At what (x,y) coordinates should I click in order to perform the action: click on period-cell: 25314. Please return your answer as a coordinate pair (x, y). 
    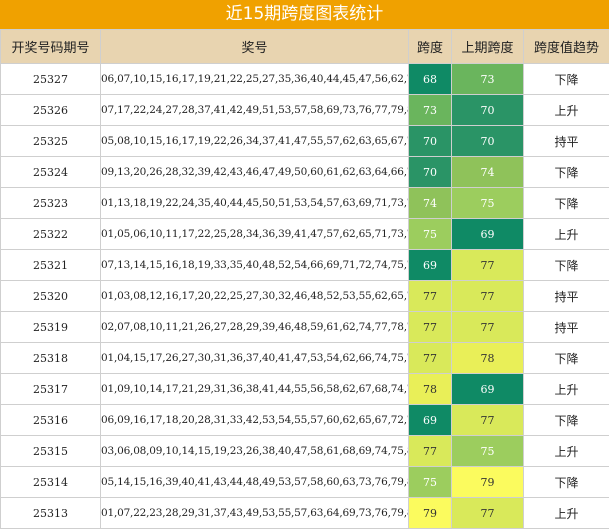
    Looking at the image, I should click on (50, 482).